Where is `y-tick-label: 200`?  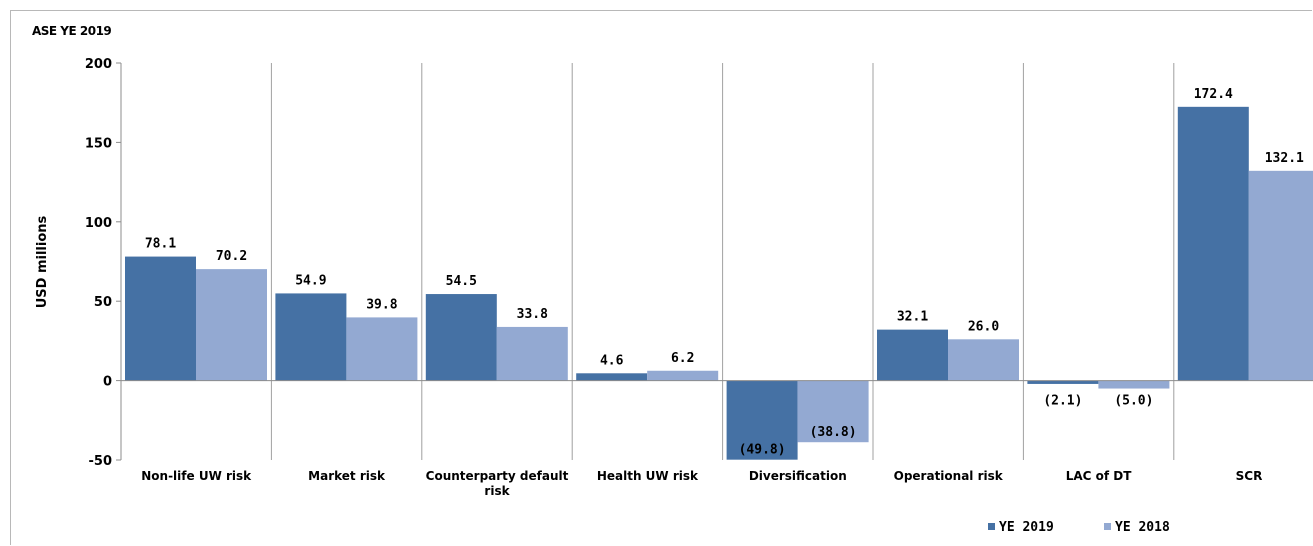
y-tick-label: 200 is located at coordinates (98, 64).